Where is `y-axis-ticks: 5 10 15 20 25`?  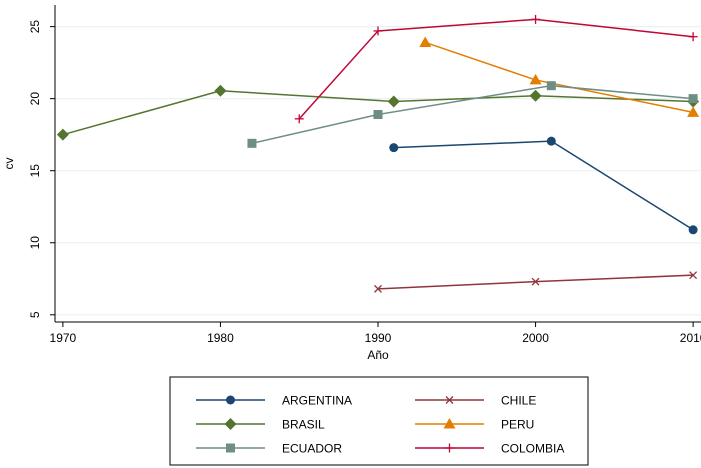 y-axis-ticks: 5 10 15 20 25 is located at coordinates (41, 169).